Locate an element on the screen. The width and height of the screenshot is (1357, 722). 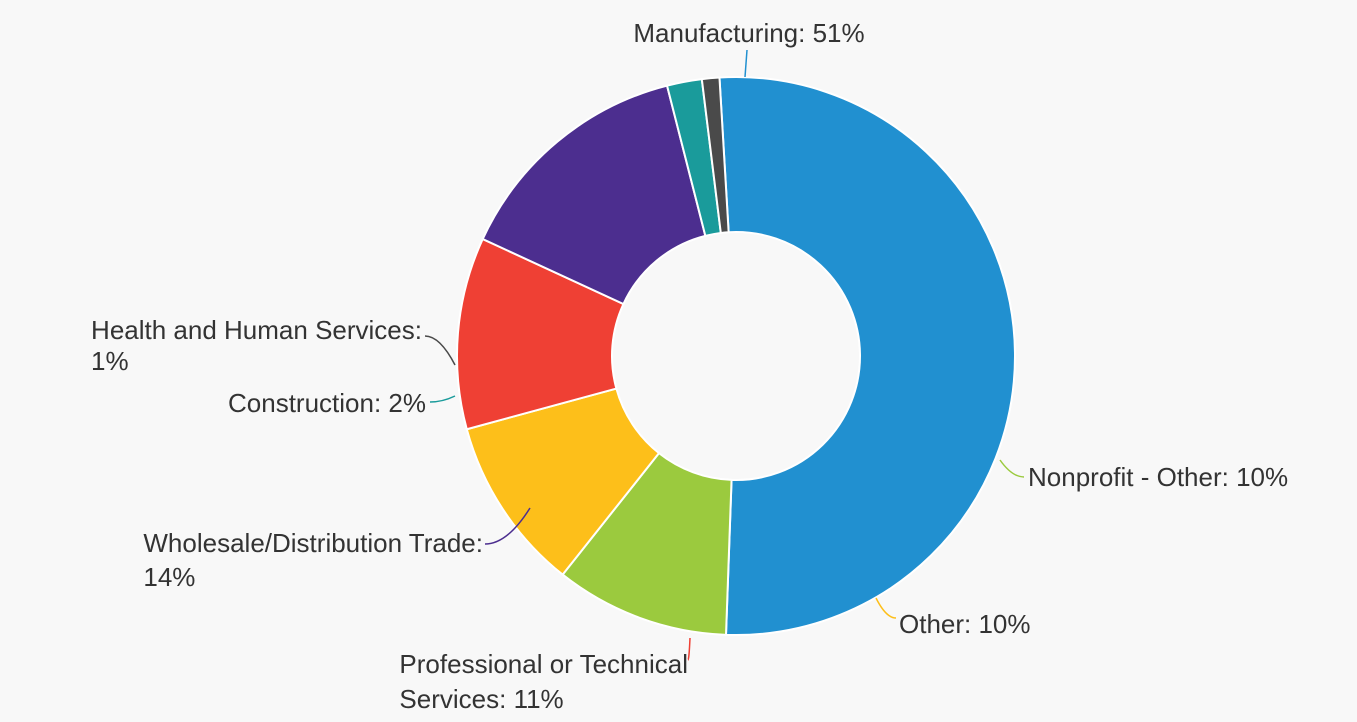
leader-line-wholesale-distribution-trade is located at coordinates (507, 526).